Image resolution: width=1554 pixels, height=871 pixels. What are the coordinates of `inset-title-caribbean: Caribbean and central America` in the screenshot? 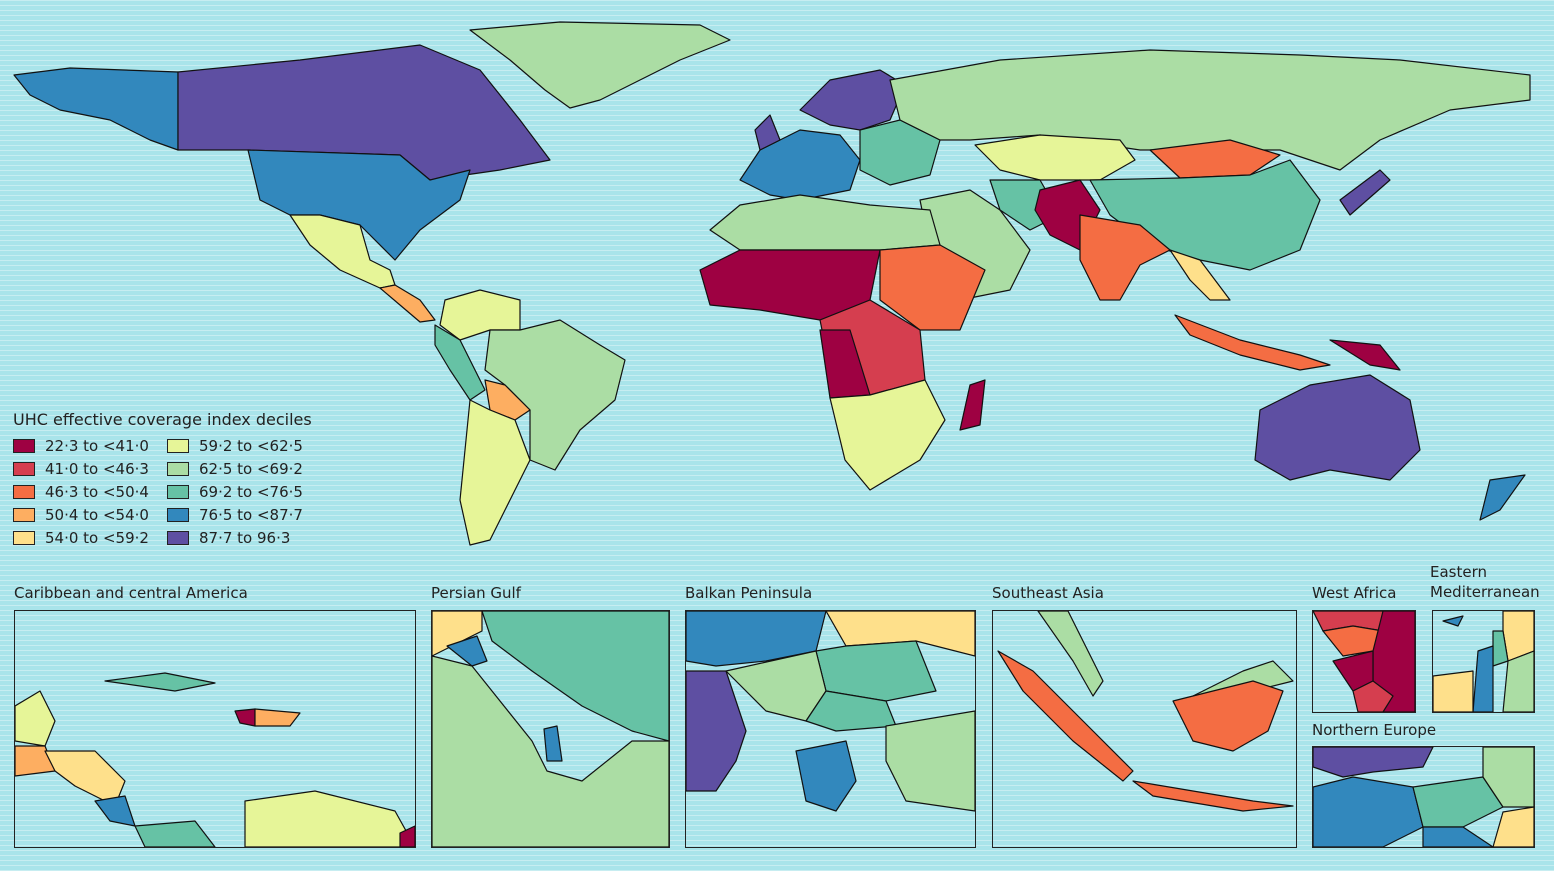 It's located at (131, 593).